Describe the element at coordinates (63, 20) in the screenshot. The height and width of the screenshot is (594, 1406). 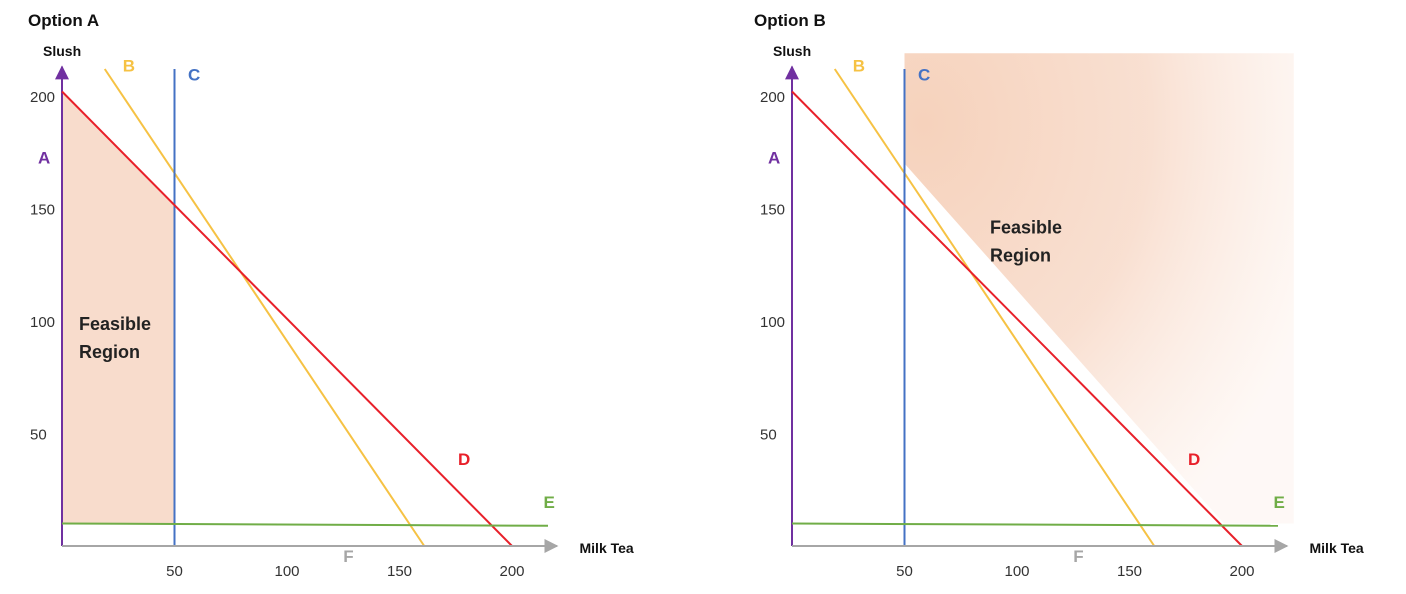
I see `option-a-title: Option A` at that location.